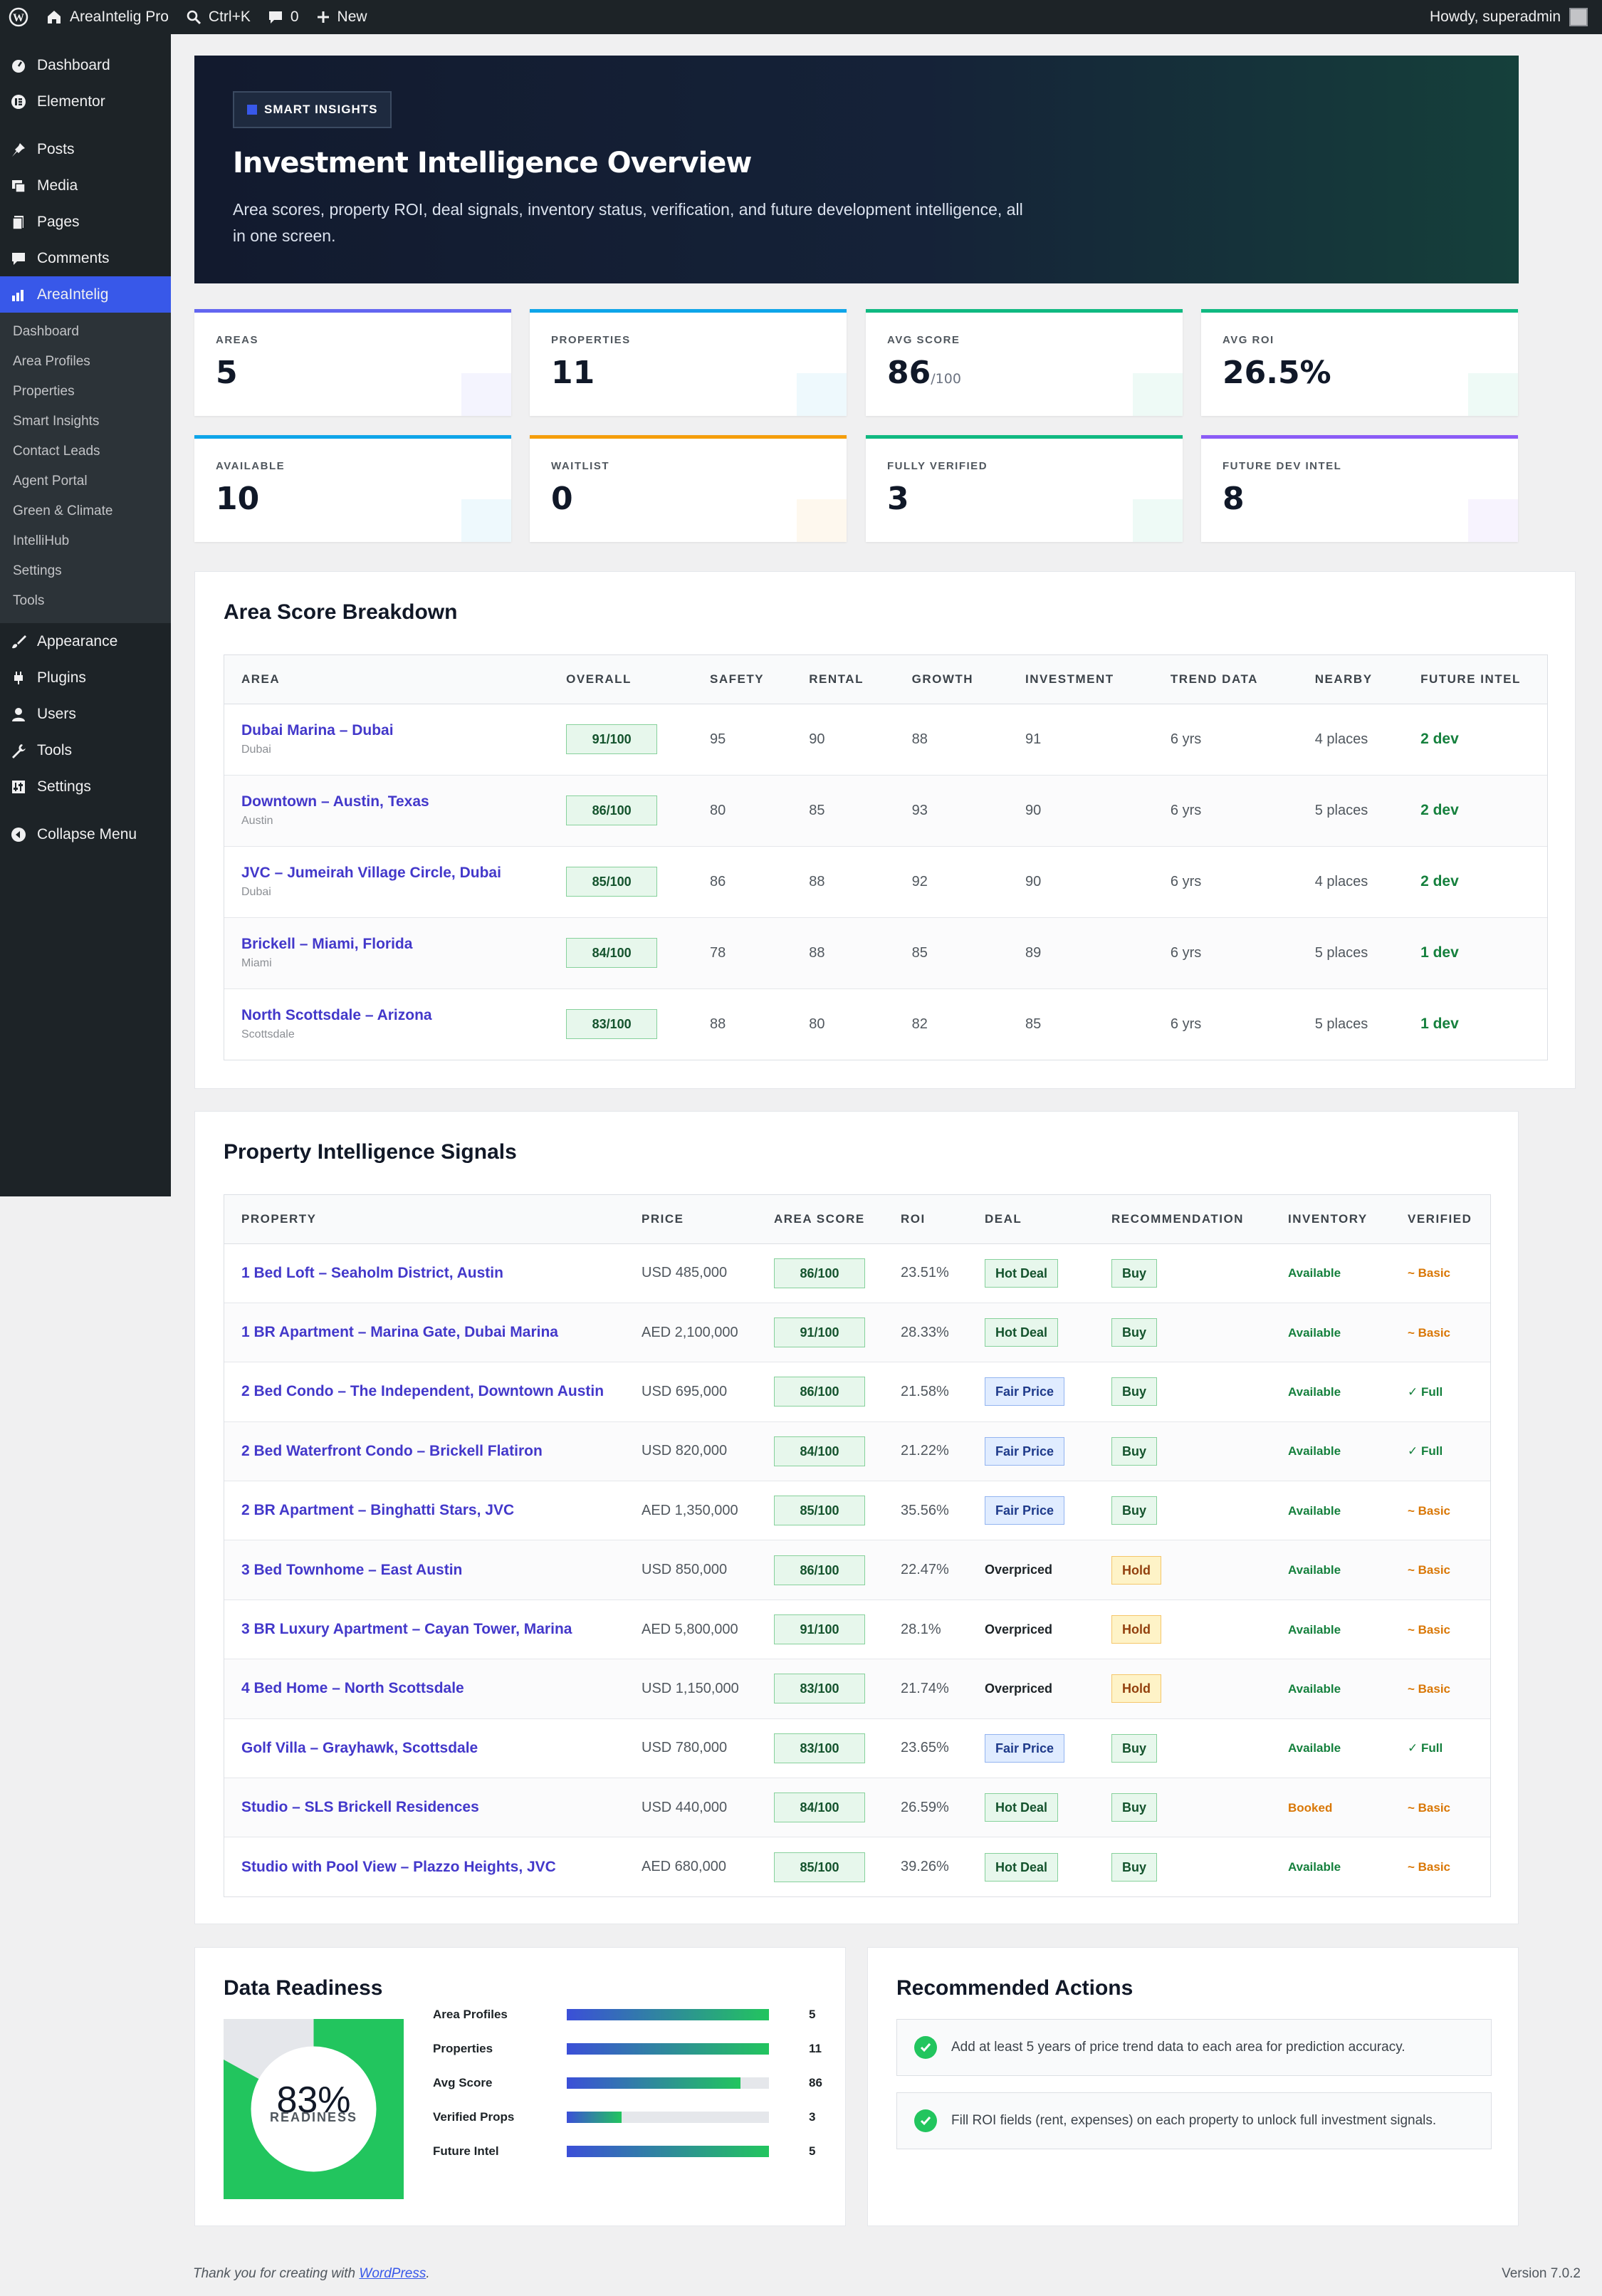 Image resolution: width=1602 pixels, height=2296 pixels. I want to click on menu-tools: Tools, so click(85, 750).